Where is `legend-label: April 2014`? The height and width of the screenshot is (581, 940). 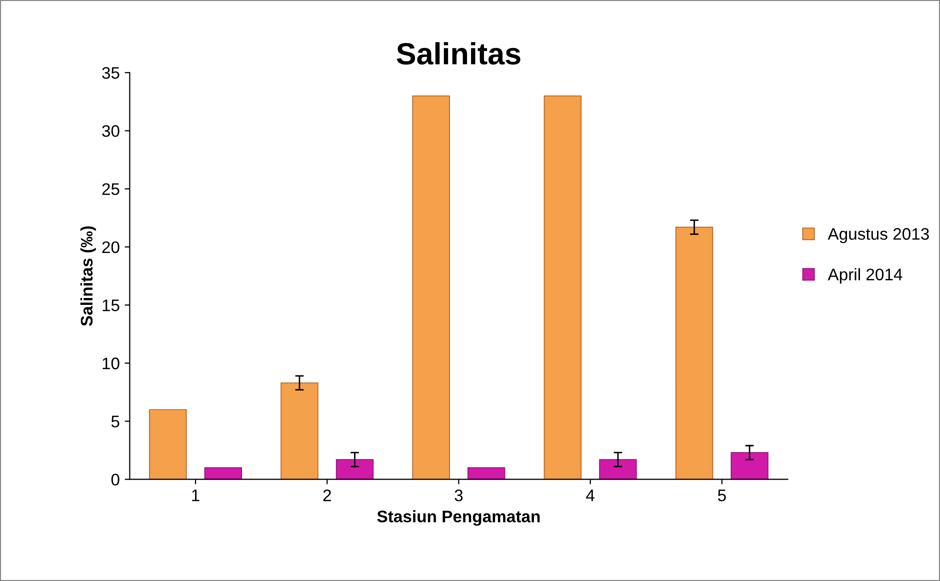
legend-label: April 2014 is located at coordinates (865, 276).